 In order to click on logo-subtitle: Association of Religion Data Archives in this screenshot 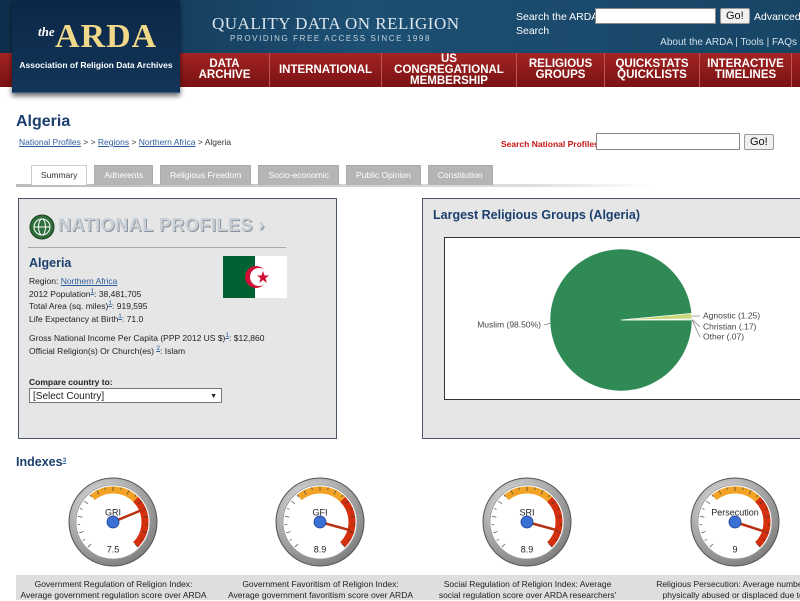, I will do `click(96, 65)`.